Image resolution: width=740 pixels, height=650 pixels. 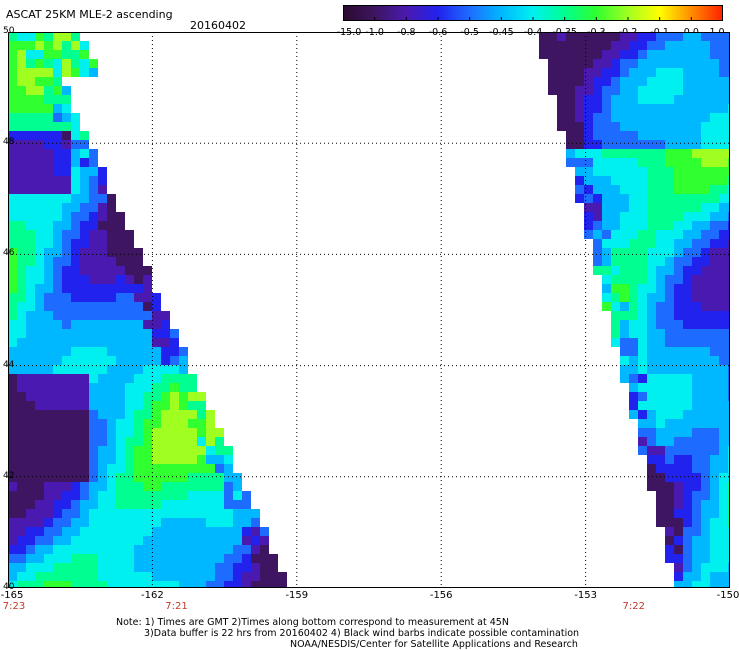 I want to click on lon-label: -165, so click(x=12, y=595).